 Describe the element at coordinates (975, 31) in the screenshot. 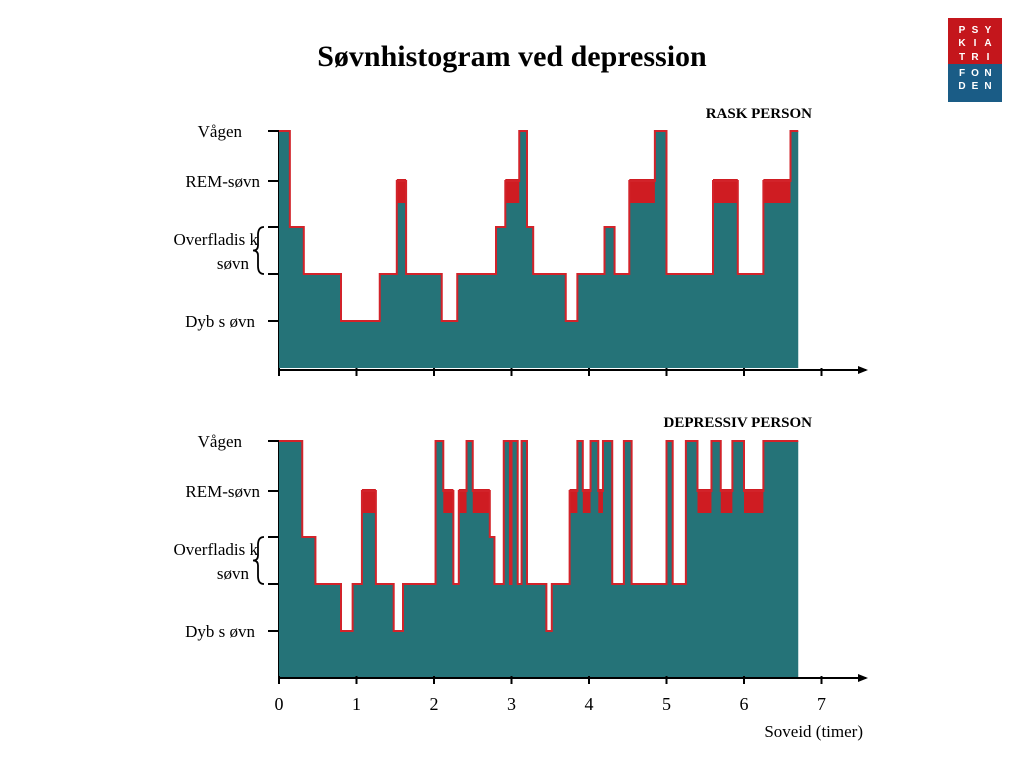

I see `logo-letter: S` at that location.